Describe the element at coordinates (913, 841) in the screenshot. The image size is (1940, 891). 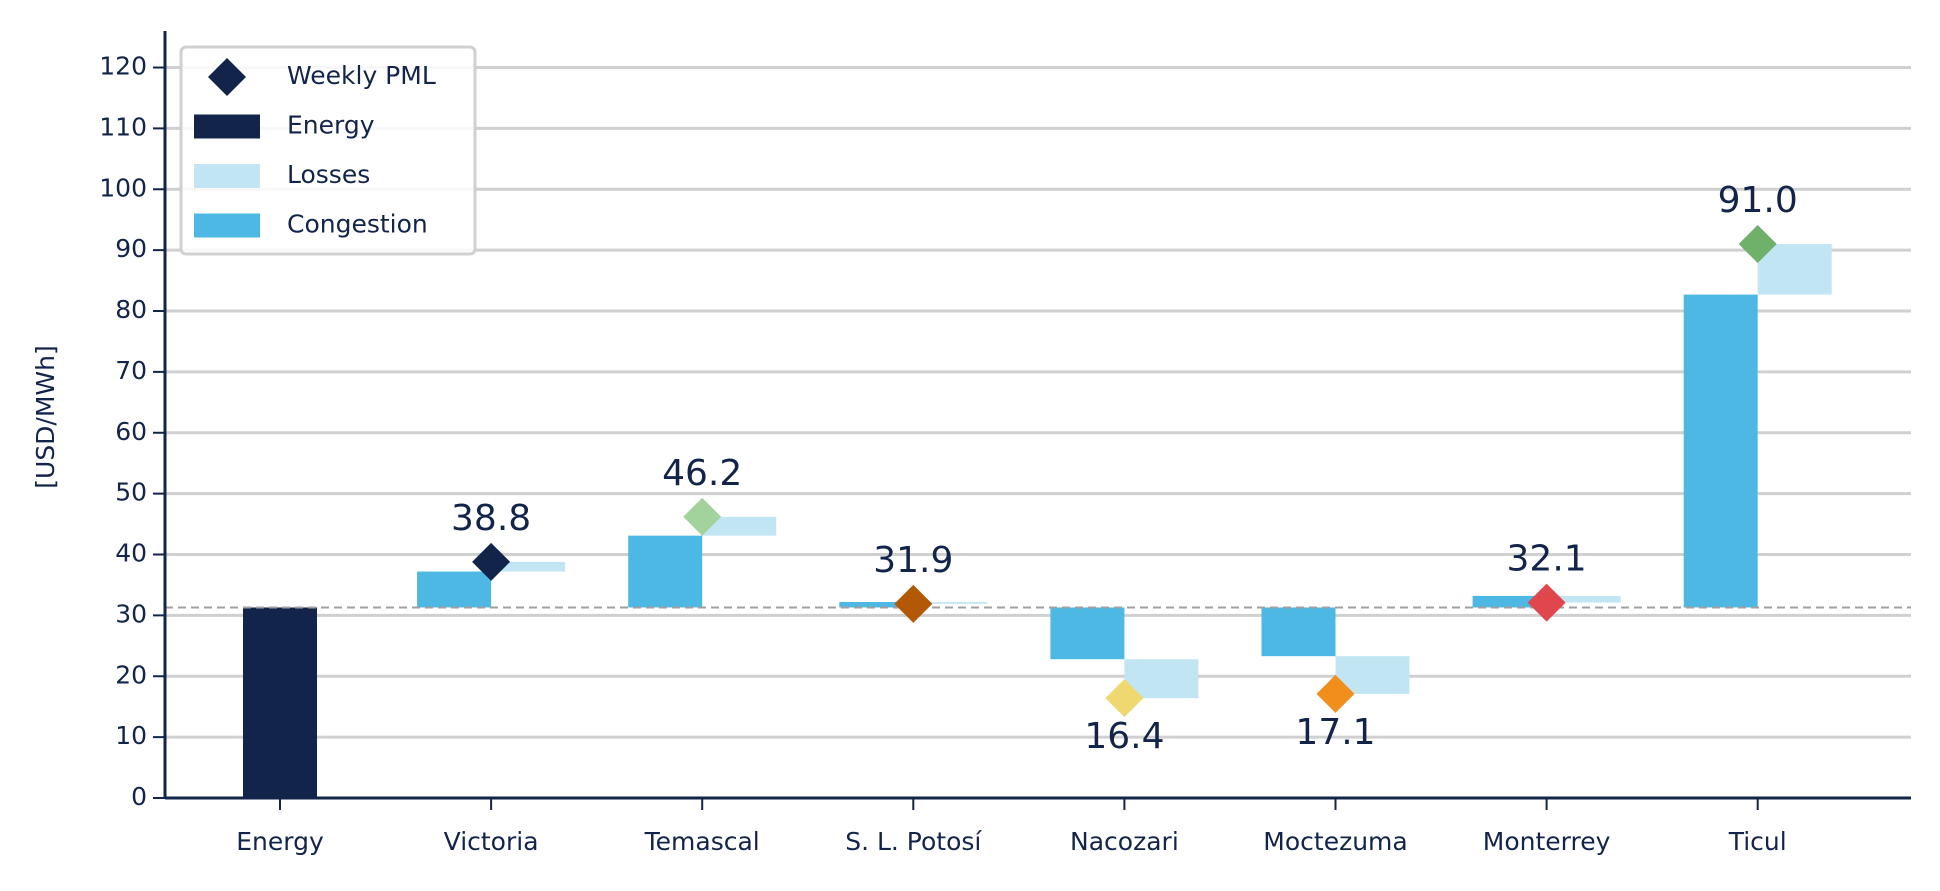
I see `x-tick-label: S. L. Potosí` at that location.